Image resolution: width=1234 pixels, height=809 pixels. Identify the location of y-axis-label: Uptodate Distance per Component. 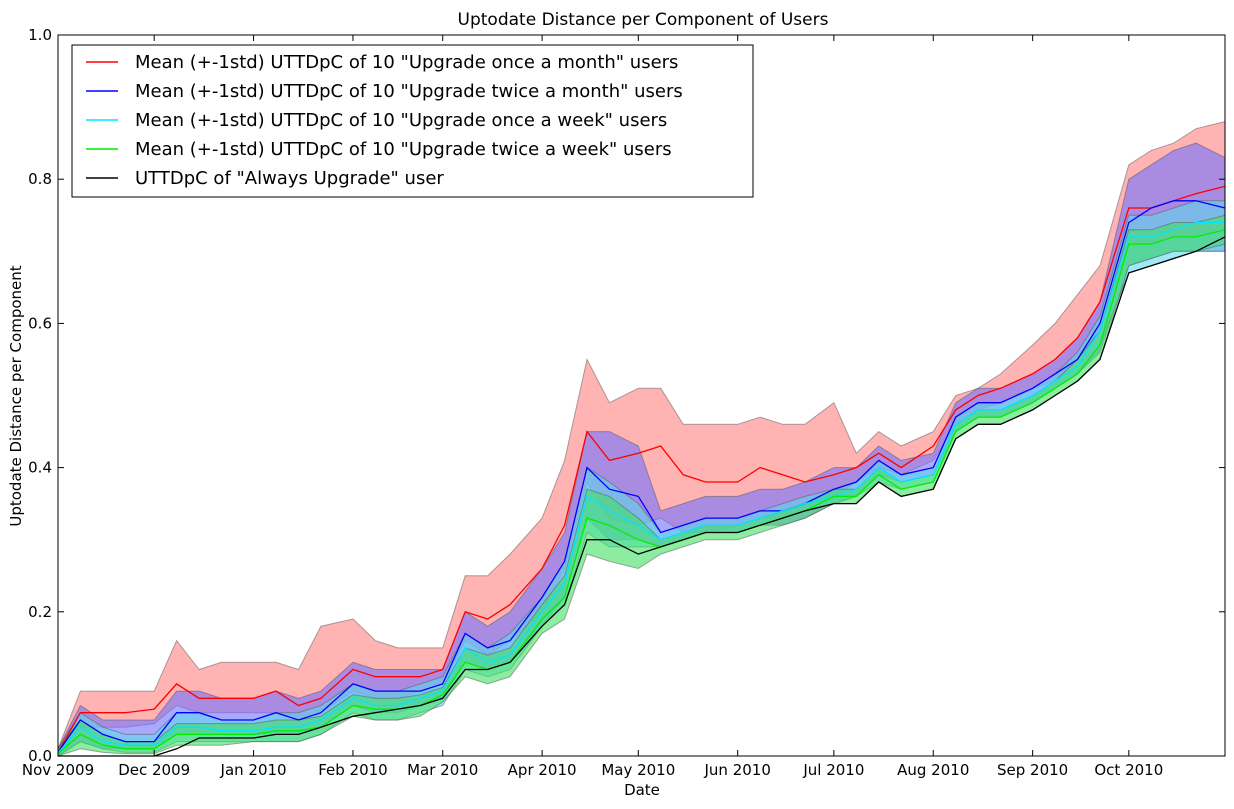
(16, 395).